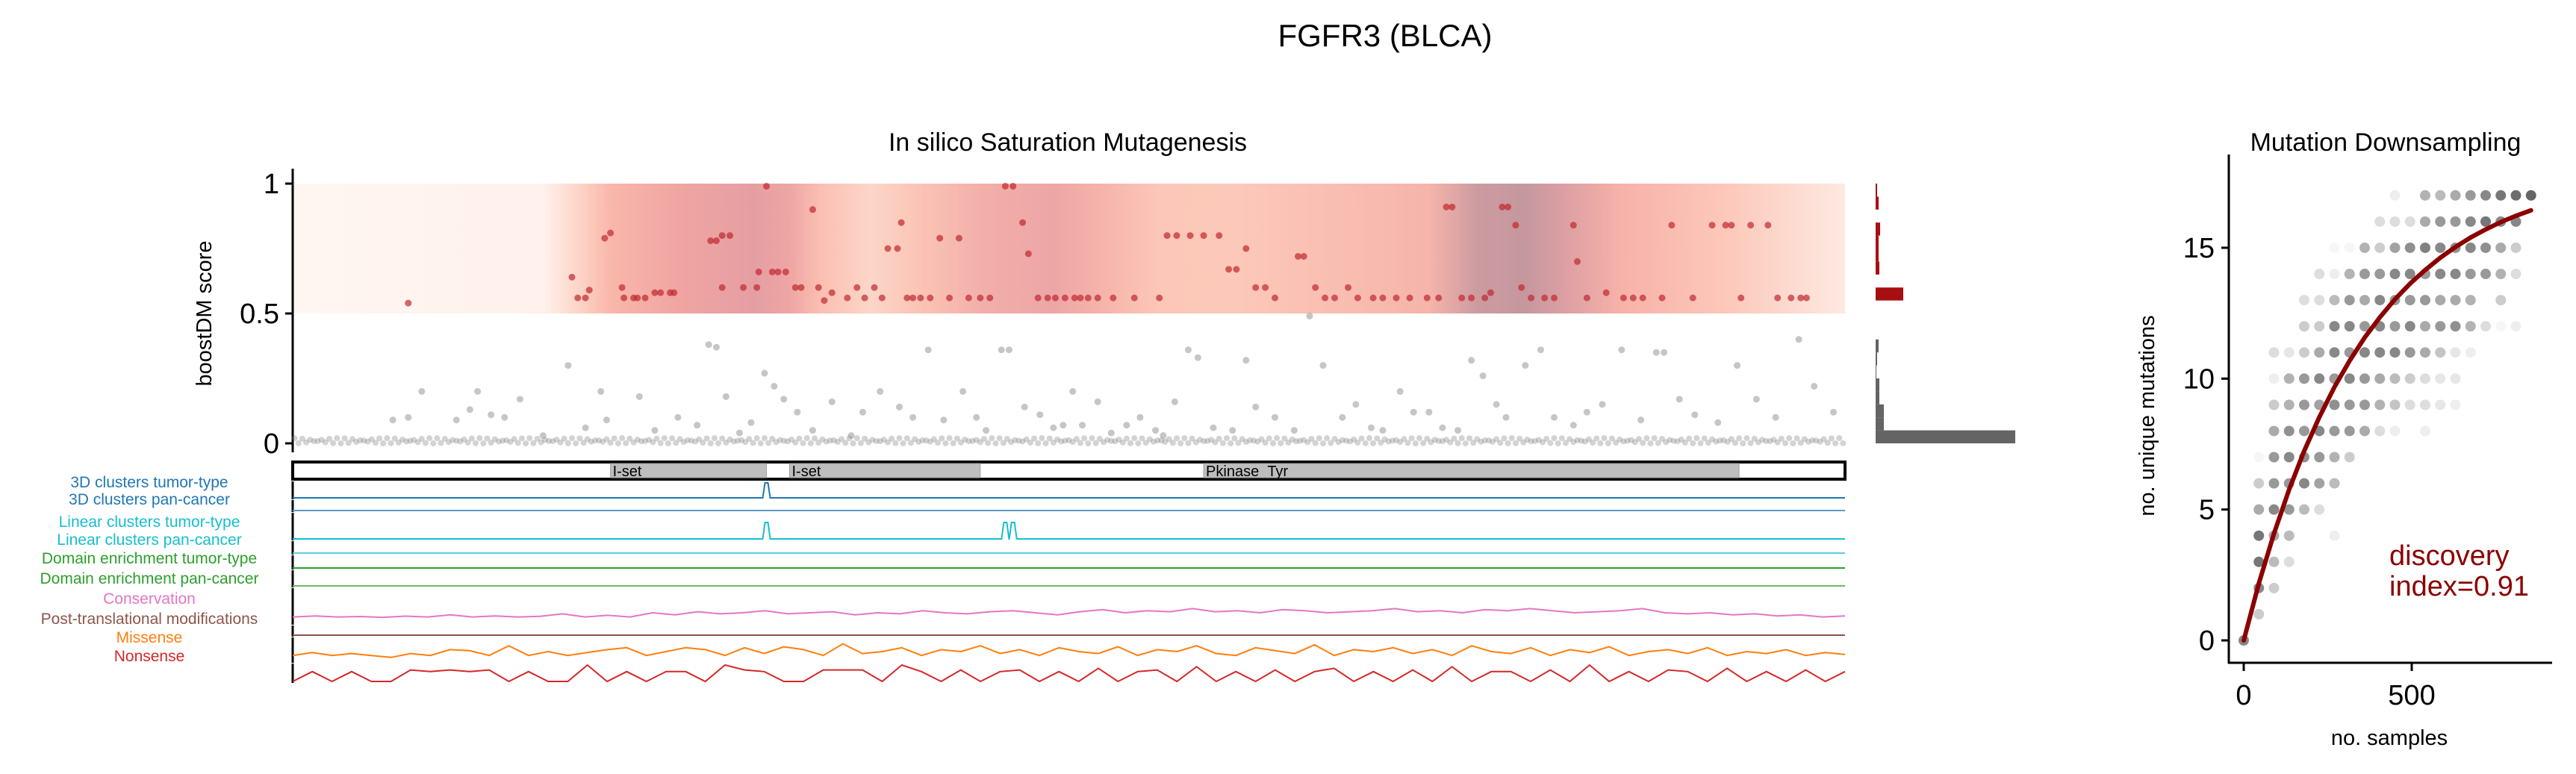  What do you see at coordinates (149, 619) in the screenshot?
I see `track-label: Post-translational modifications` at bounding box center [149, 619].